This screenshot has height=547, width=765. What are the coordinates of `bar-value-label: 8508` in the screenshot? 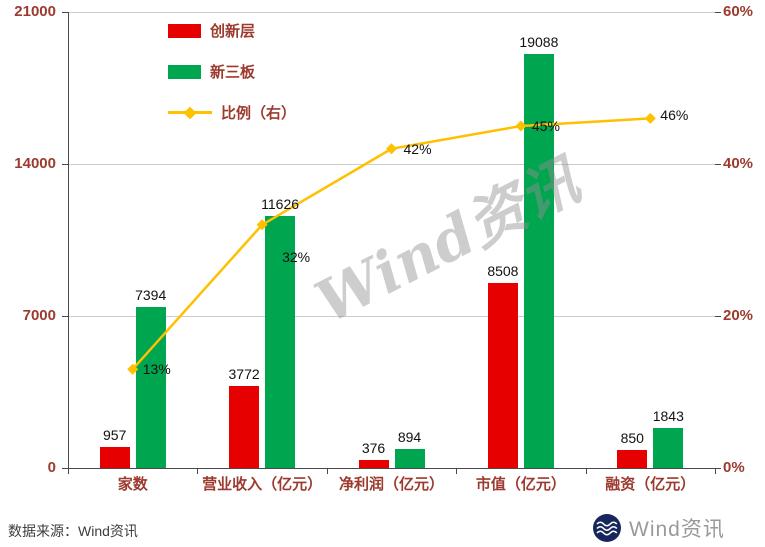 It's located at (503, 271).